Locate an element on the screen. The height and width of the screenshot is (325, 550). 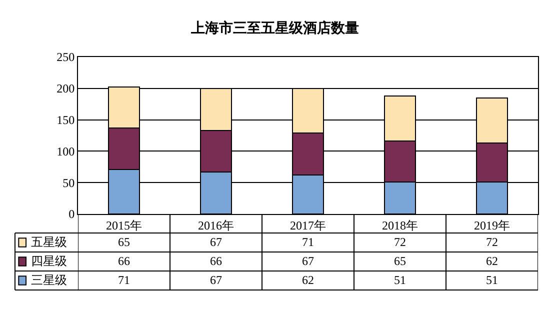
y-tick-label: 150 is located at coordinates (65, 120).